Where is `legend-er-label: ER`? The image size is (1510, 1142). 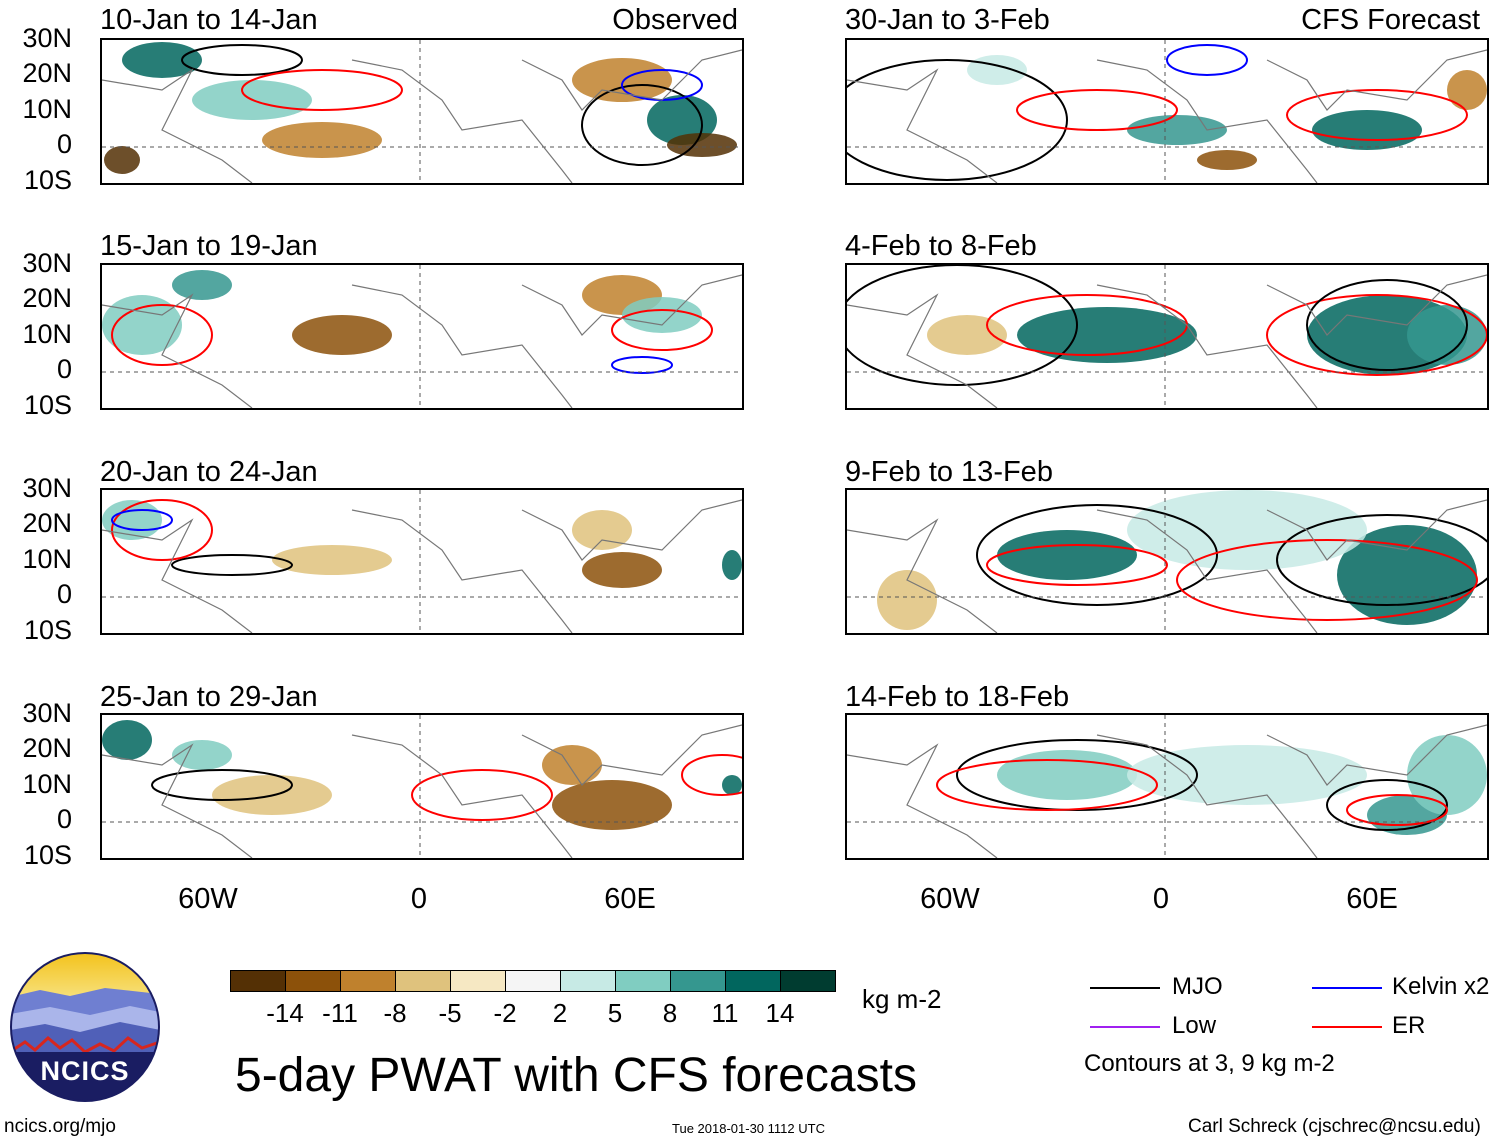
legend-er-label: ER is located at coordinates (1409, 1025).